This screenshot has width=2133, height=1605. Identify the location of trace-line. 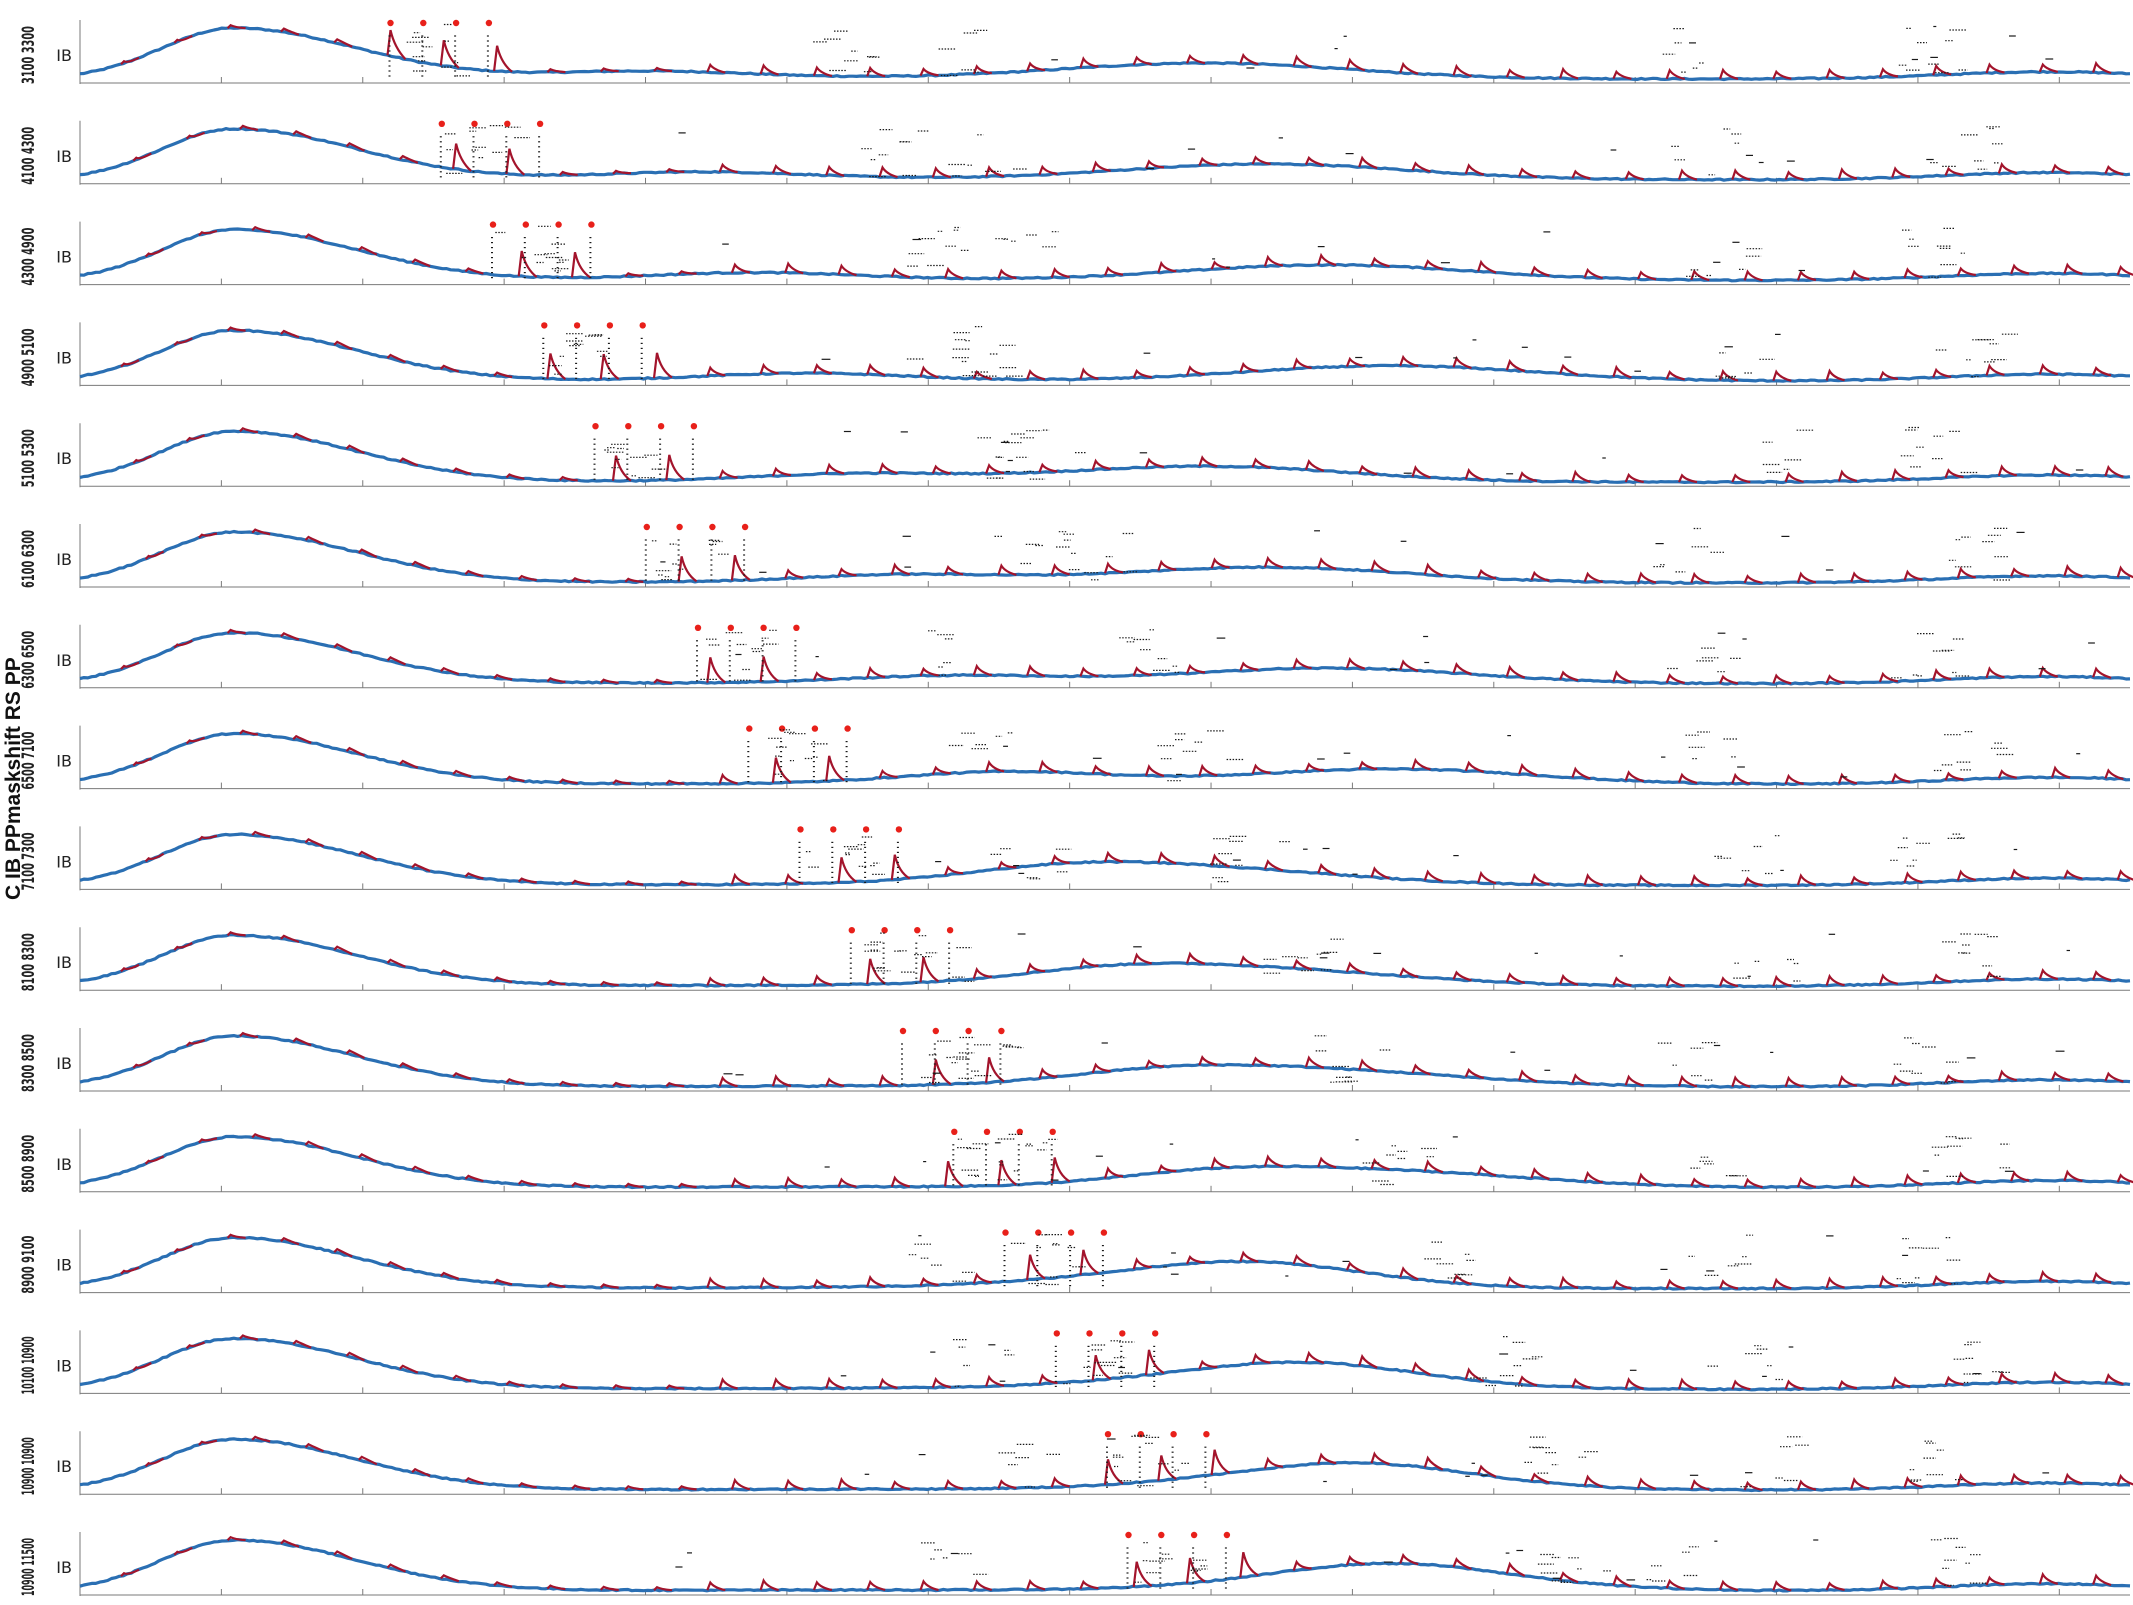
(1105, 557).